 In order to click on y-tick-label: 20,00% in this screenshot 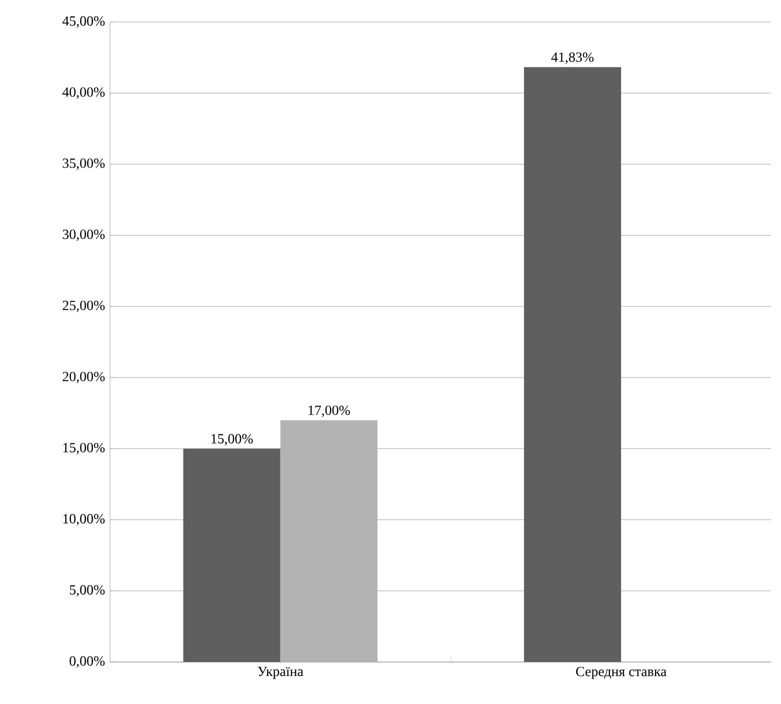, I will do `click(83, 378)`.